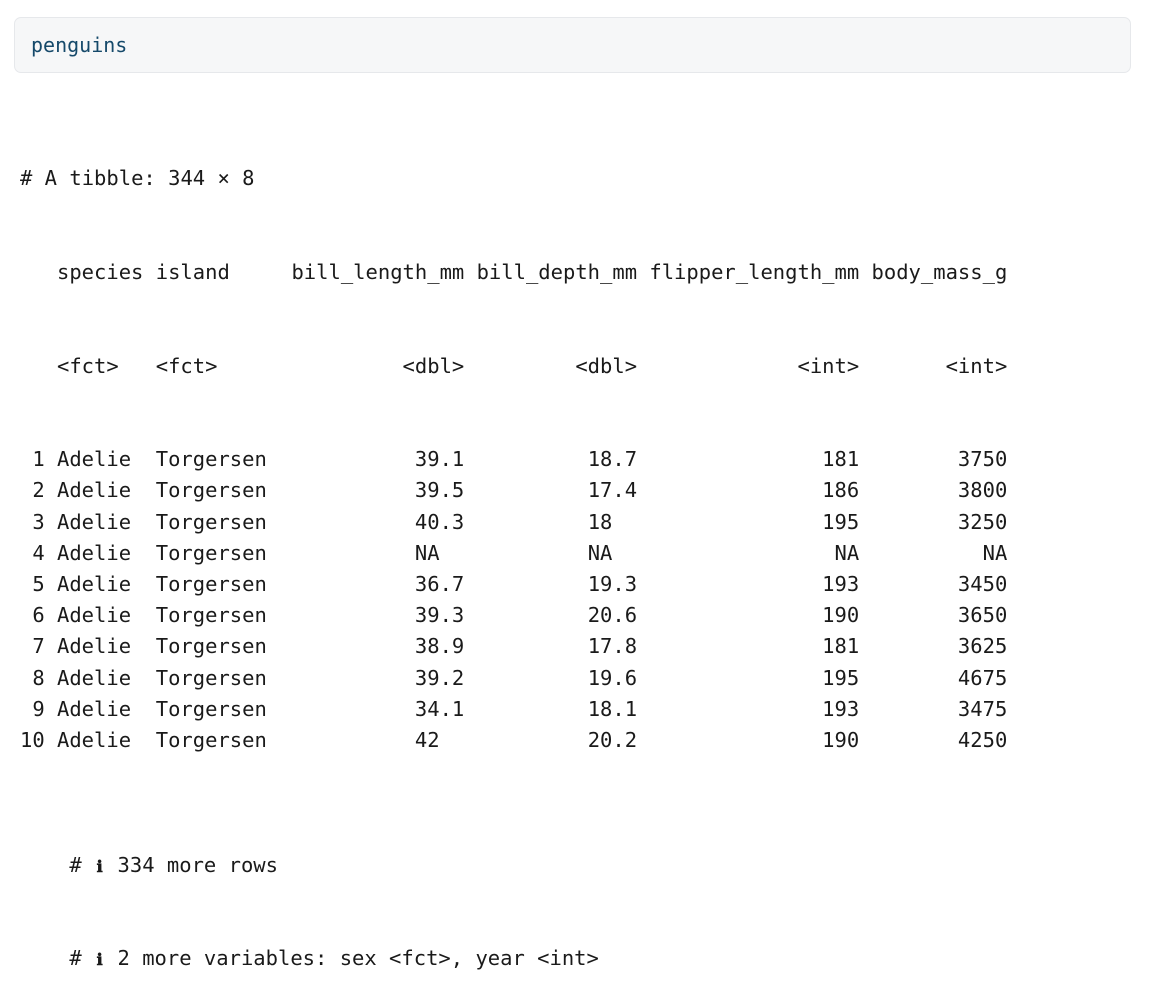  What do you see at coordinates (982, 646) in the screenshot?
I see `cell-body-mass: 3625` at bounding box center [982, 646].